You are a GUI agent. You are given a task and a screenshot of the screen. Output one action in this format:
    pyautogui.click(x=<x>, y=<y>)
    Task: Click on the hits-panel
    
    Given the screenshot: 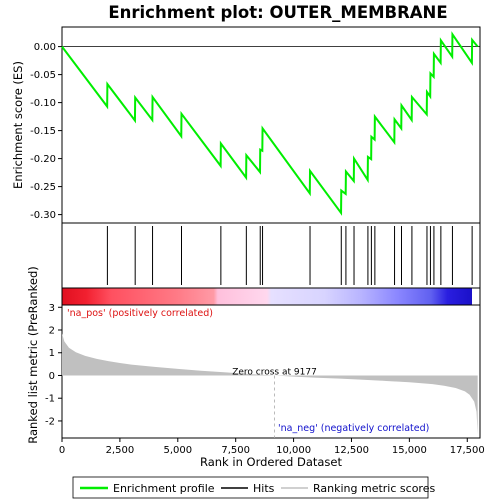 What is the action you would take?
    pyautogui.click(x=271, y=255)
    